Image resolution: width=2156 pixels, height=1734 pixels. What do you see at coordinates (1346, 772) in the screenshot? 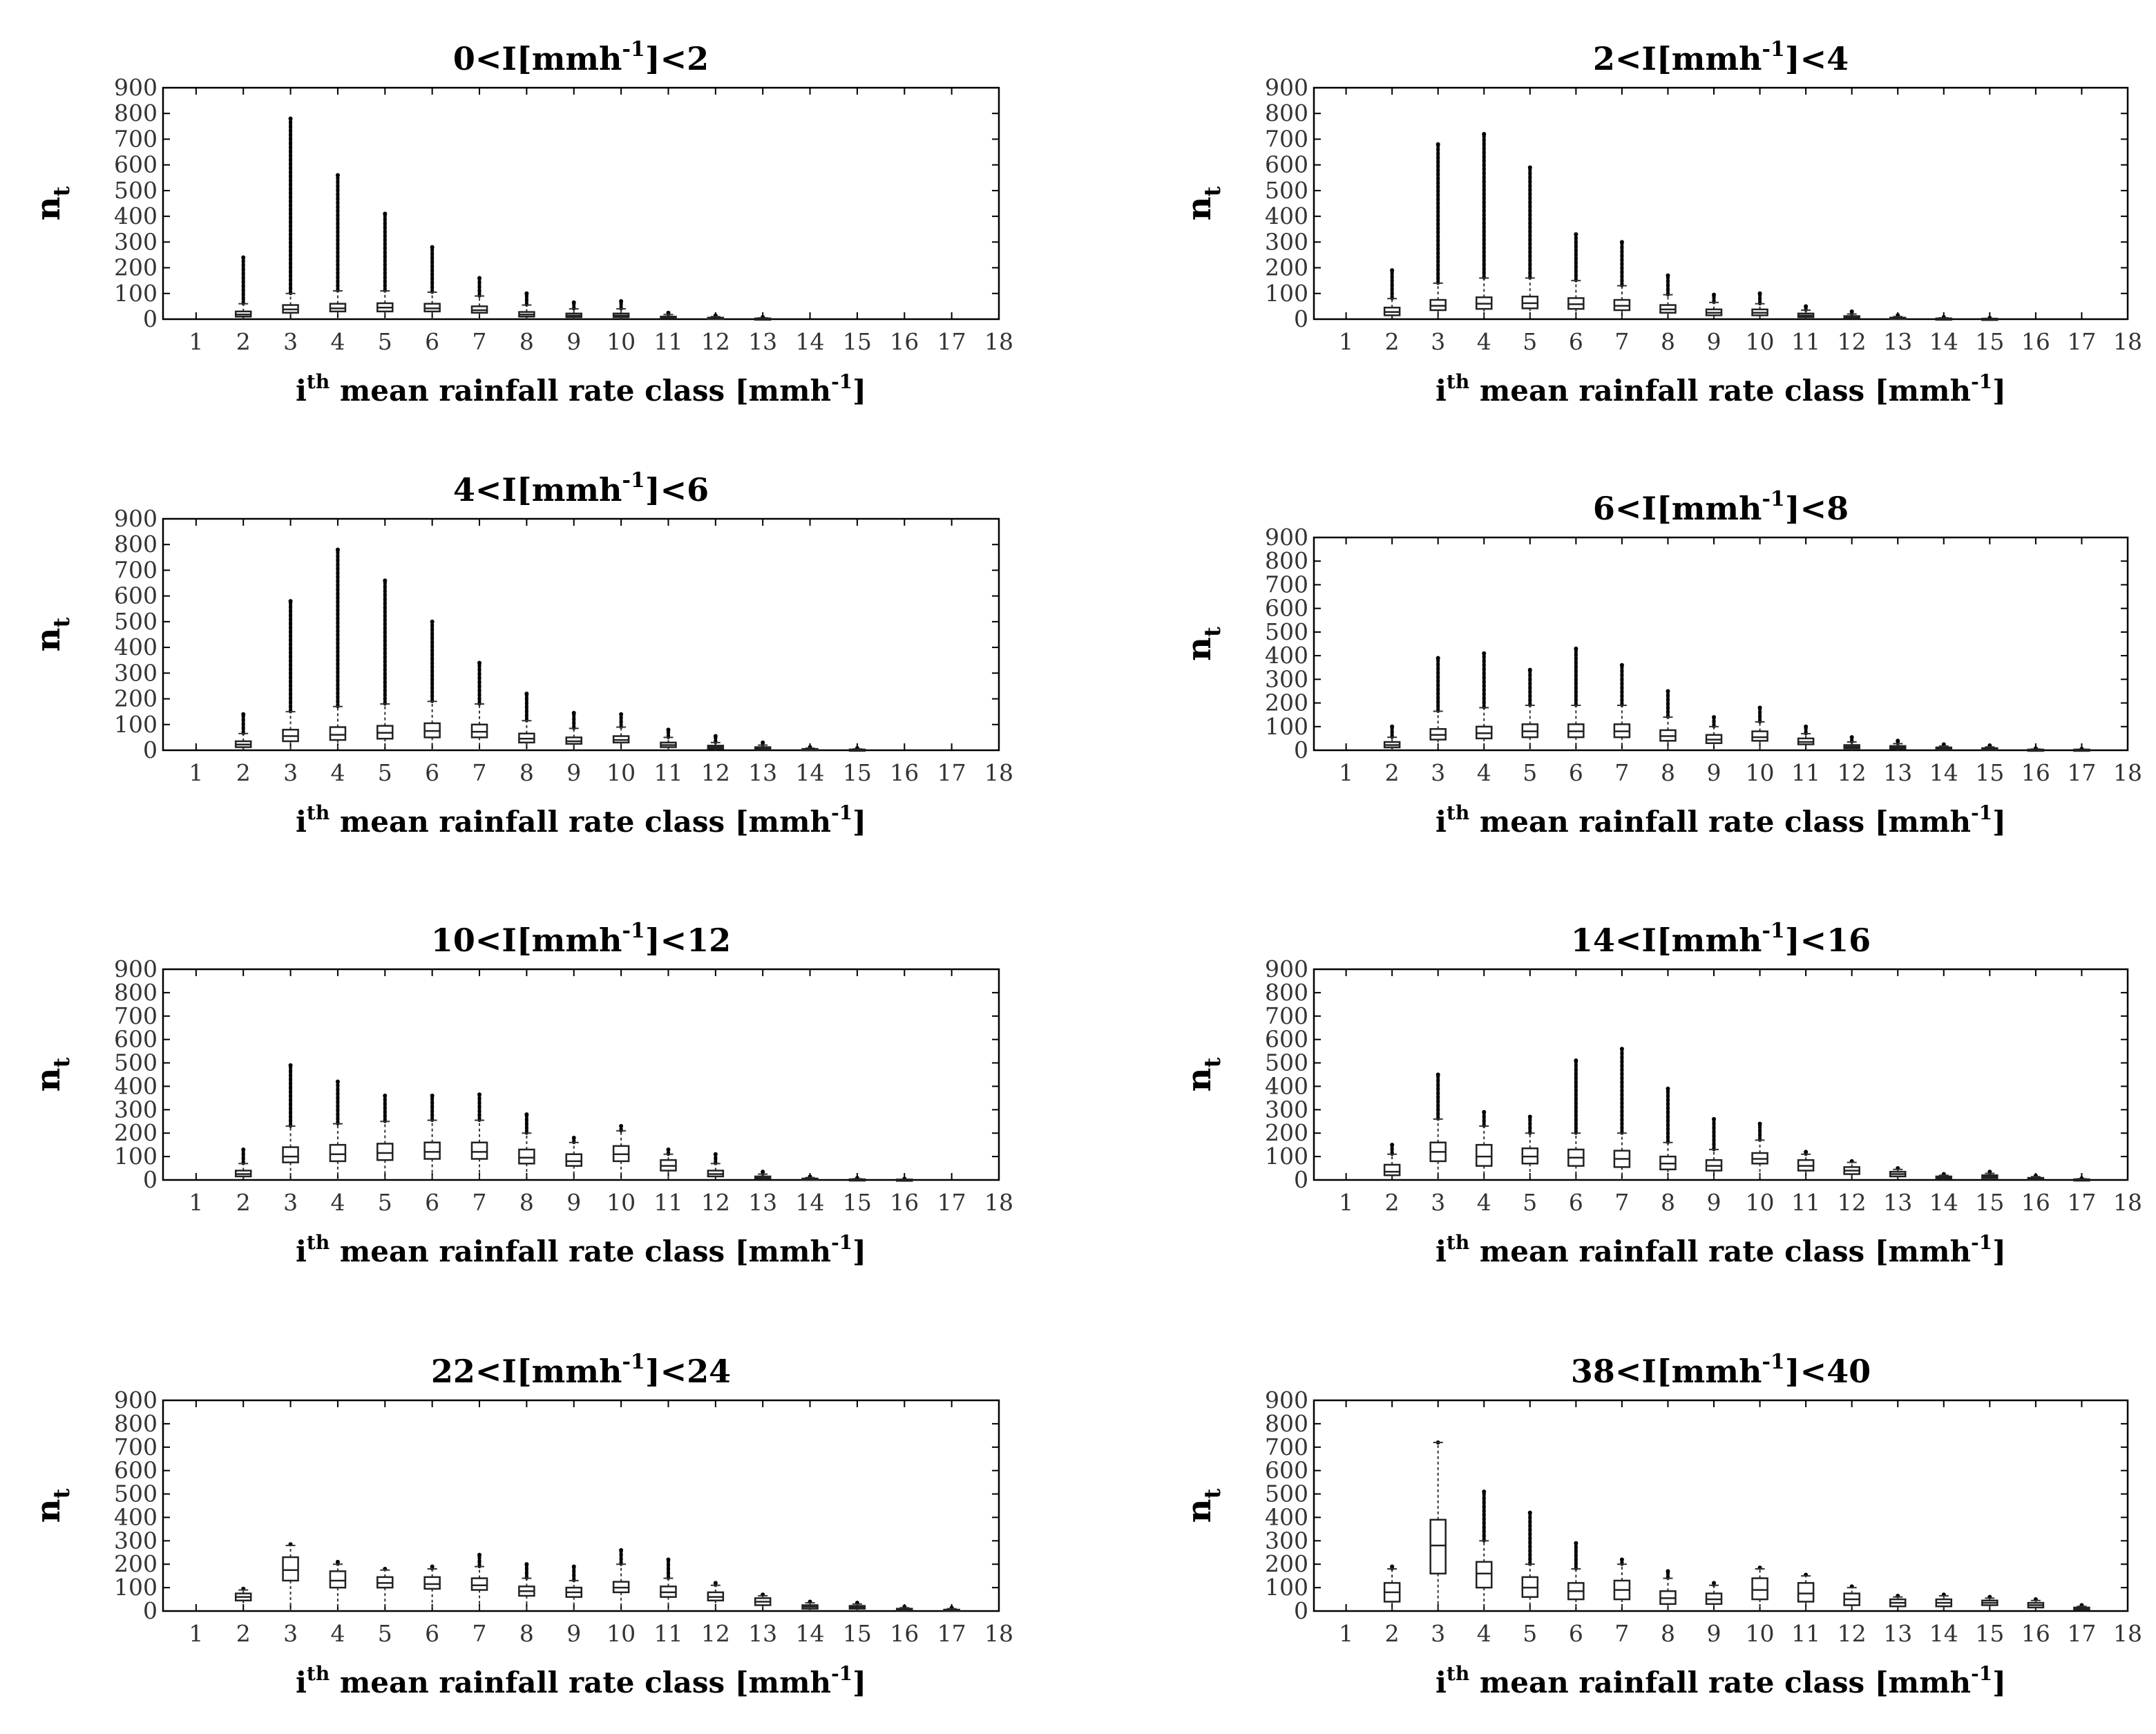
I see `x-tick-label: 1` at bounding box center [1346, 772].